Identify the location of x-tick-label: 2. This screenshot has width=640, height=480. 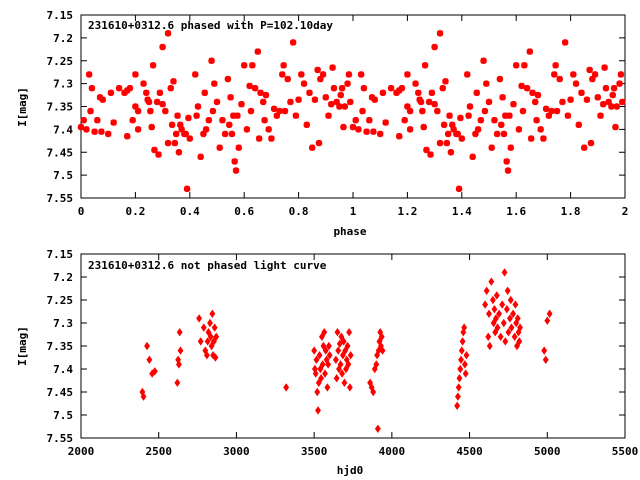
(625, 211).